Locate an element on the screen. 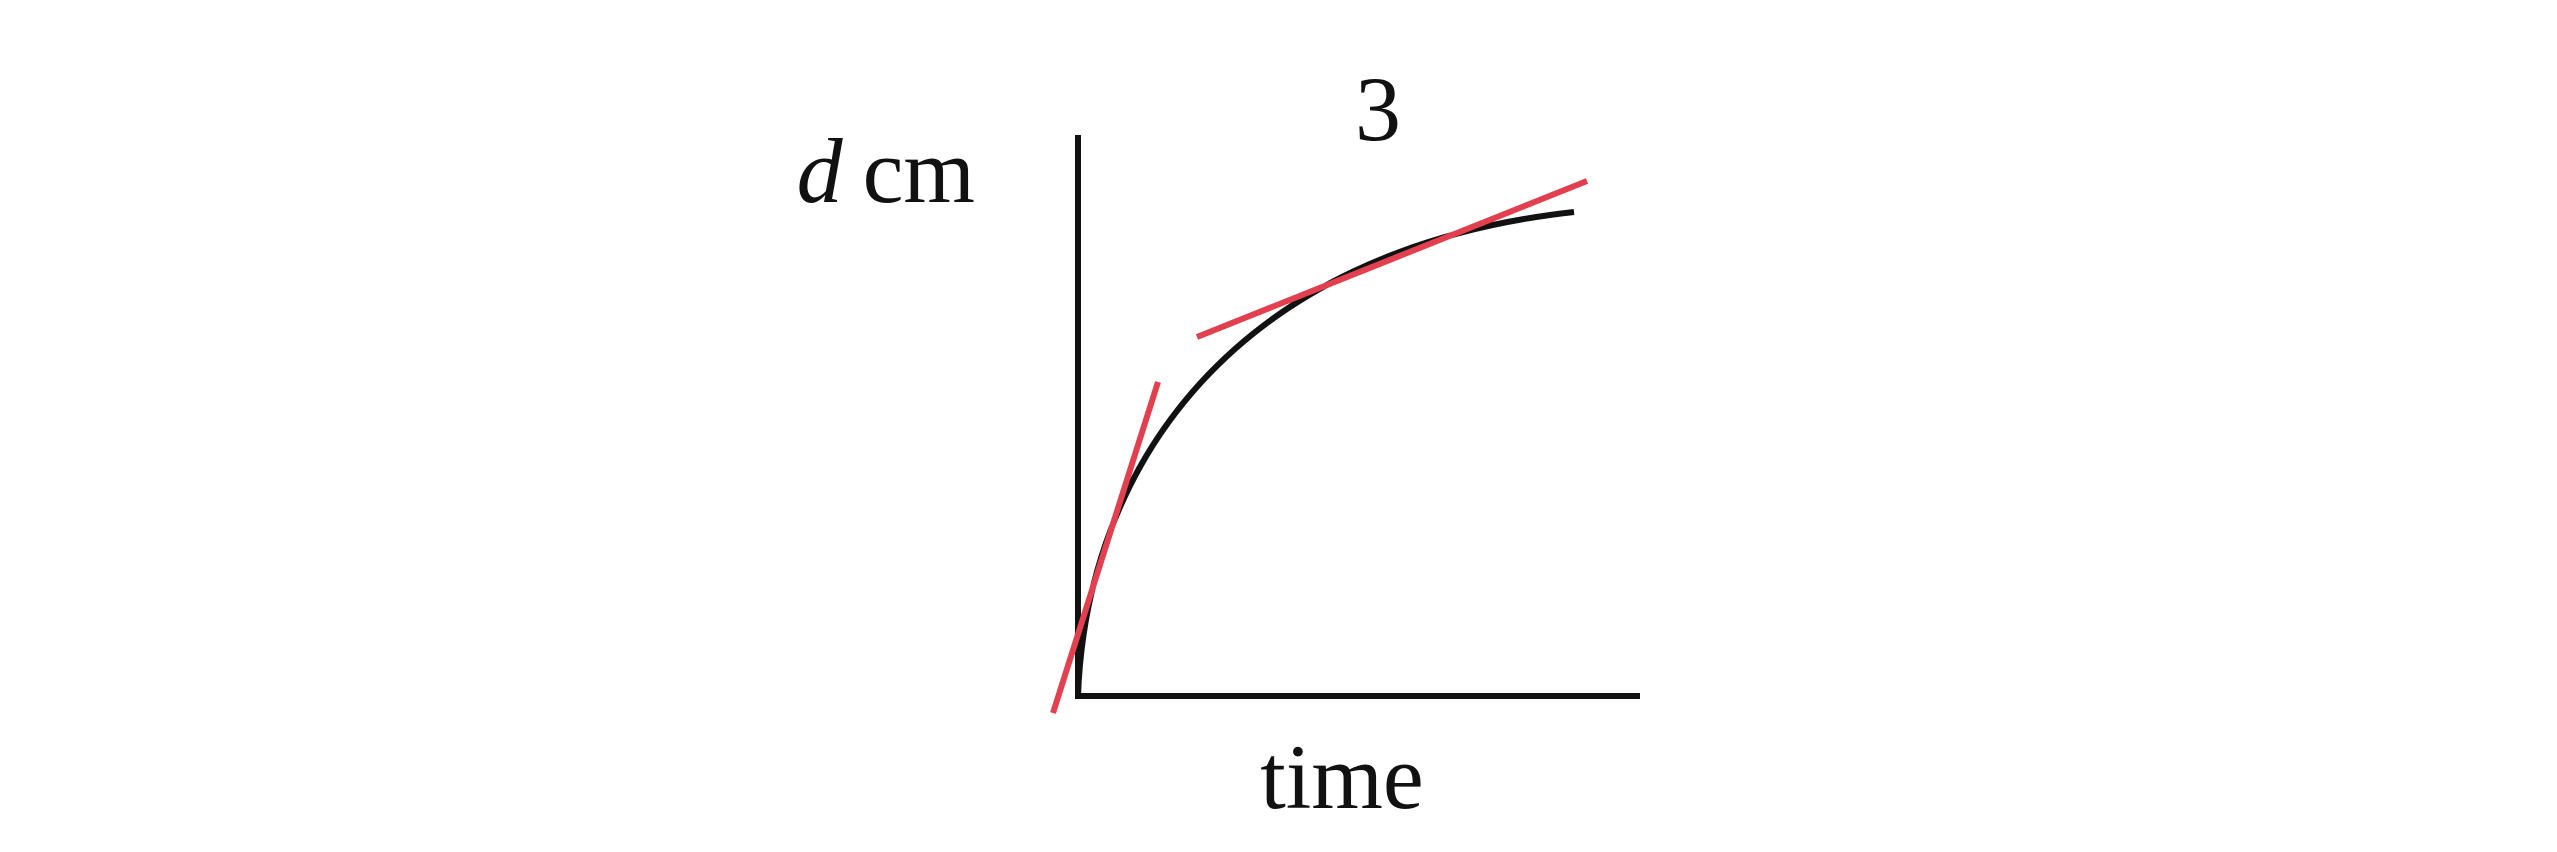 Image resolution: width=2557 pixels, height=852 pixels. tangent-shallow is located at coordinates (1392, 259).